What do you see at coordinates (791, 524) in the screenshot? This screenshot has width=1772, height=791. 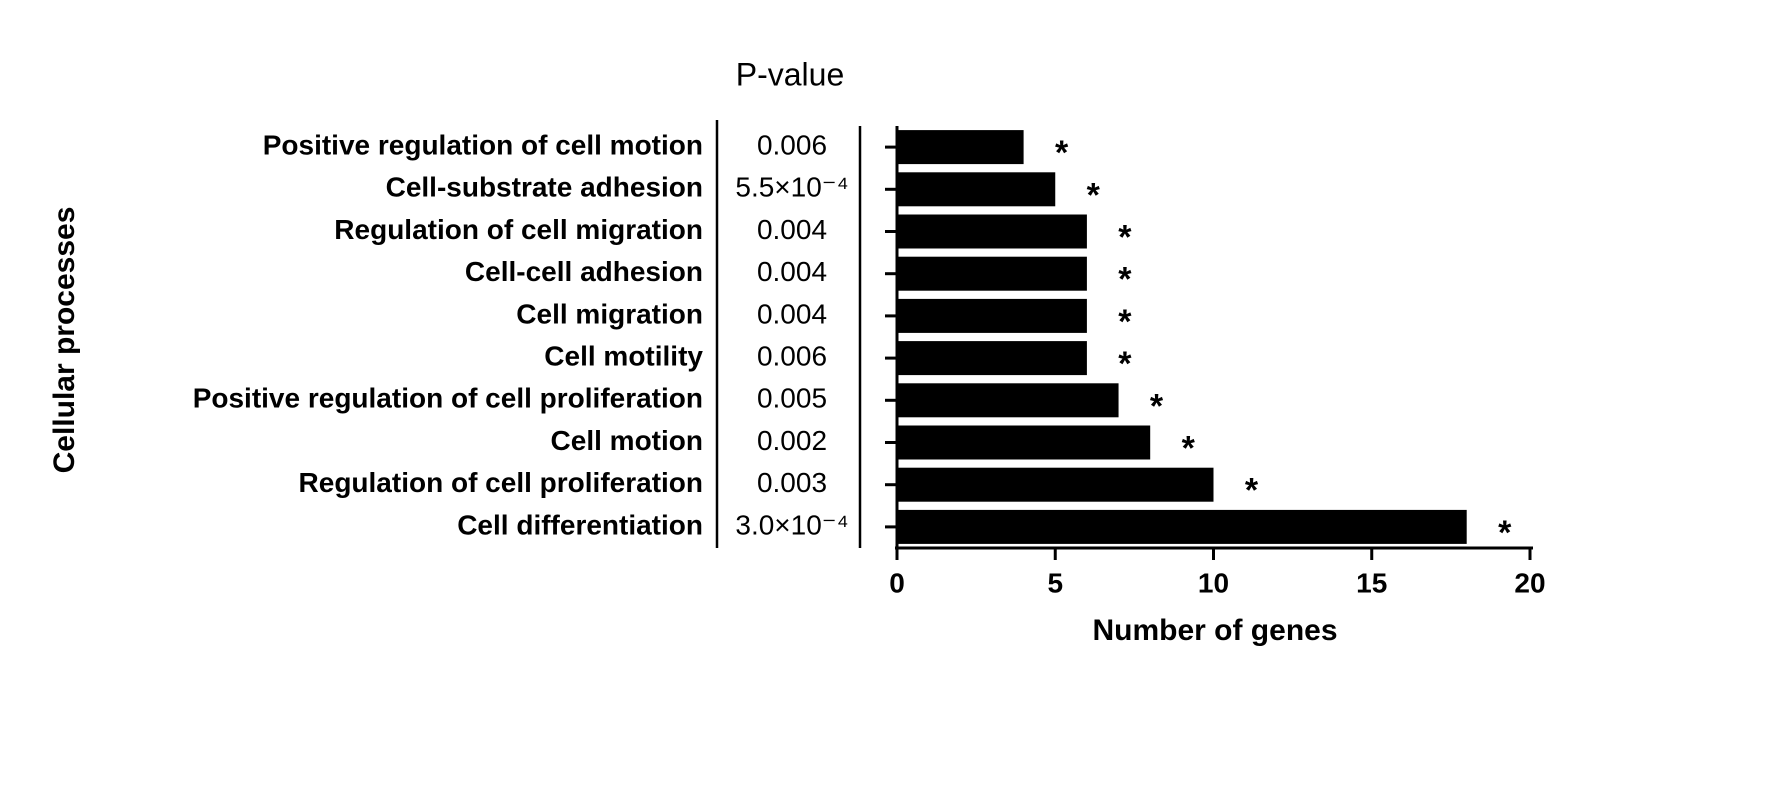 I see `p-value: 3.0×10⁻⁴` at bounding box center [791, 524].